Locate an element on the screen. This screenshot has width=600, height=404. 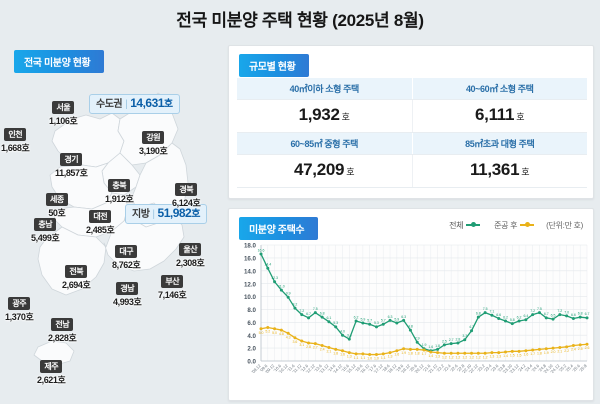
svg-text: 5.7 is located at coordinates (383, 321).